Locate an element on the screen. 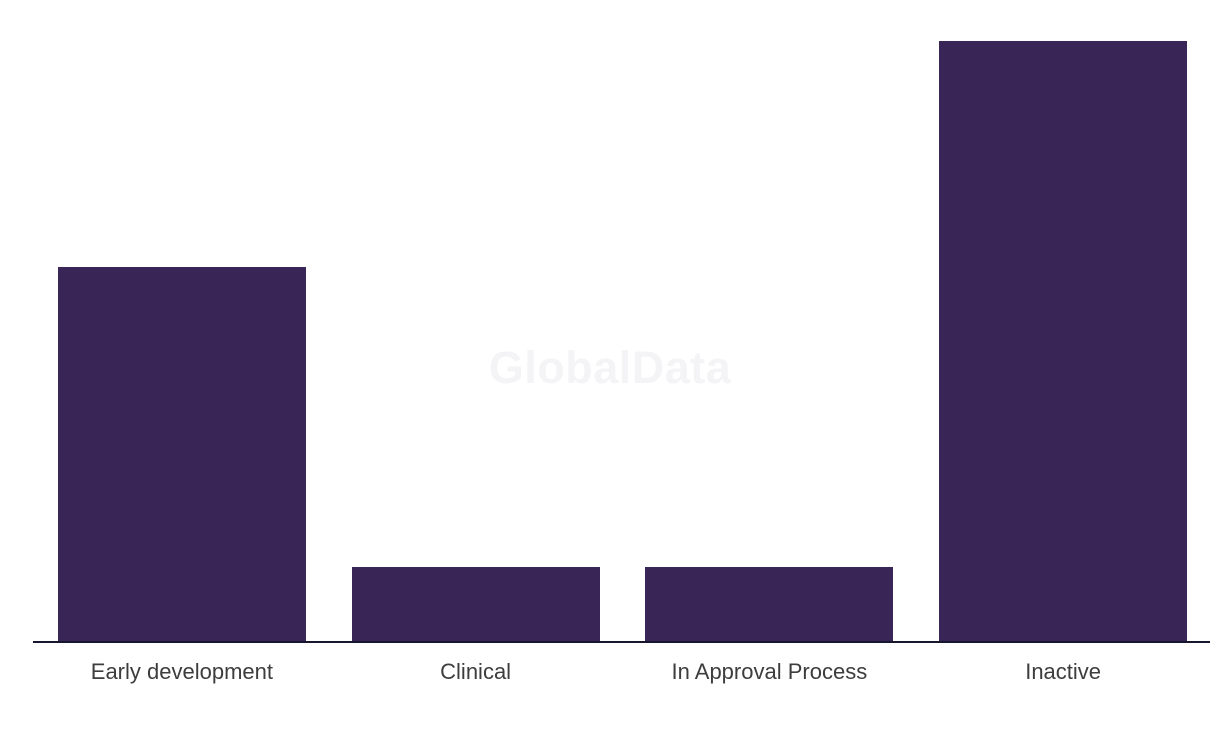 The image size is (1220, 736). x-axis-label-in-approval-process: In Approval Process is located at coordinates (769, 671).